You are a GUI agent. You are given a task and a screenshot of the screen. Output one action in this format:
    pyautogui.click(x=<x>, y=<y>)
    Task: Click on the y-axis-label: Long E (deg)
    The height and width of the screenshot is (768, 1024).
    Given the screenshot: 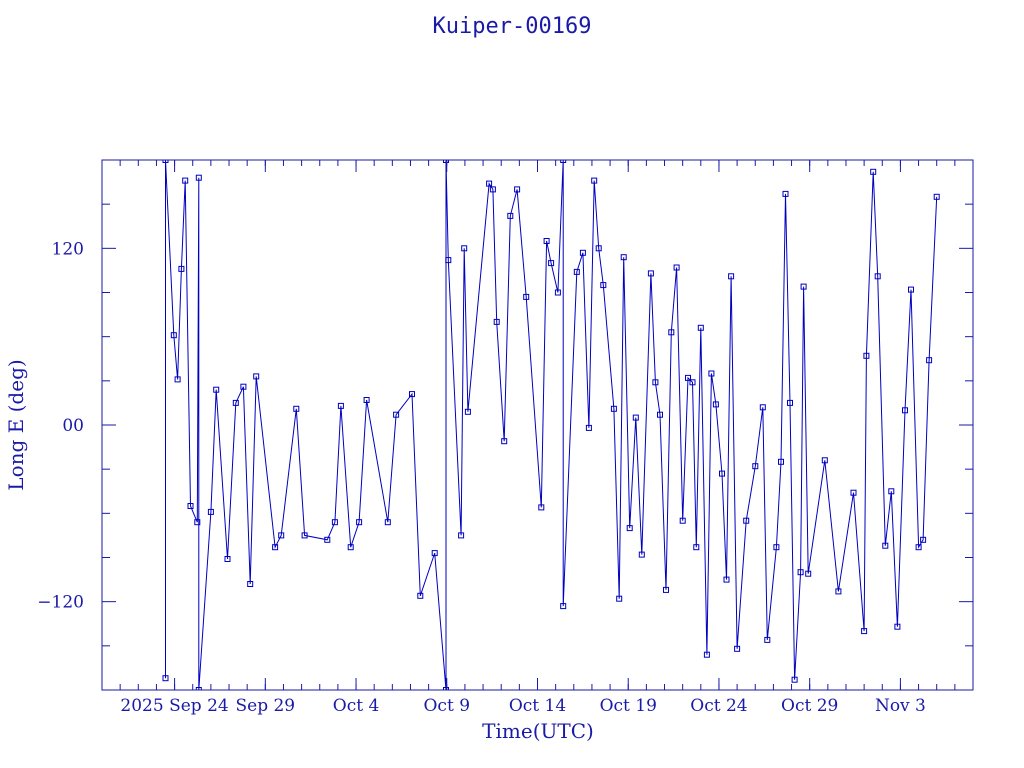 What is the action you would take?
    pyautogui.click(x=16, y=424)
    